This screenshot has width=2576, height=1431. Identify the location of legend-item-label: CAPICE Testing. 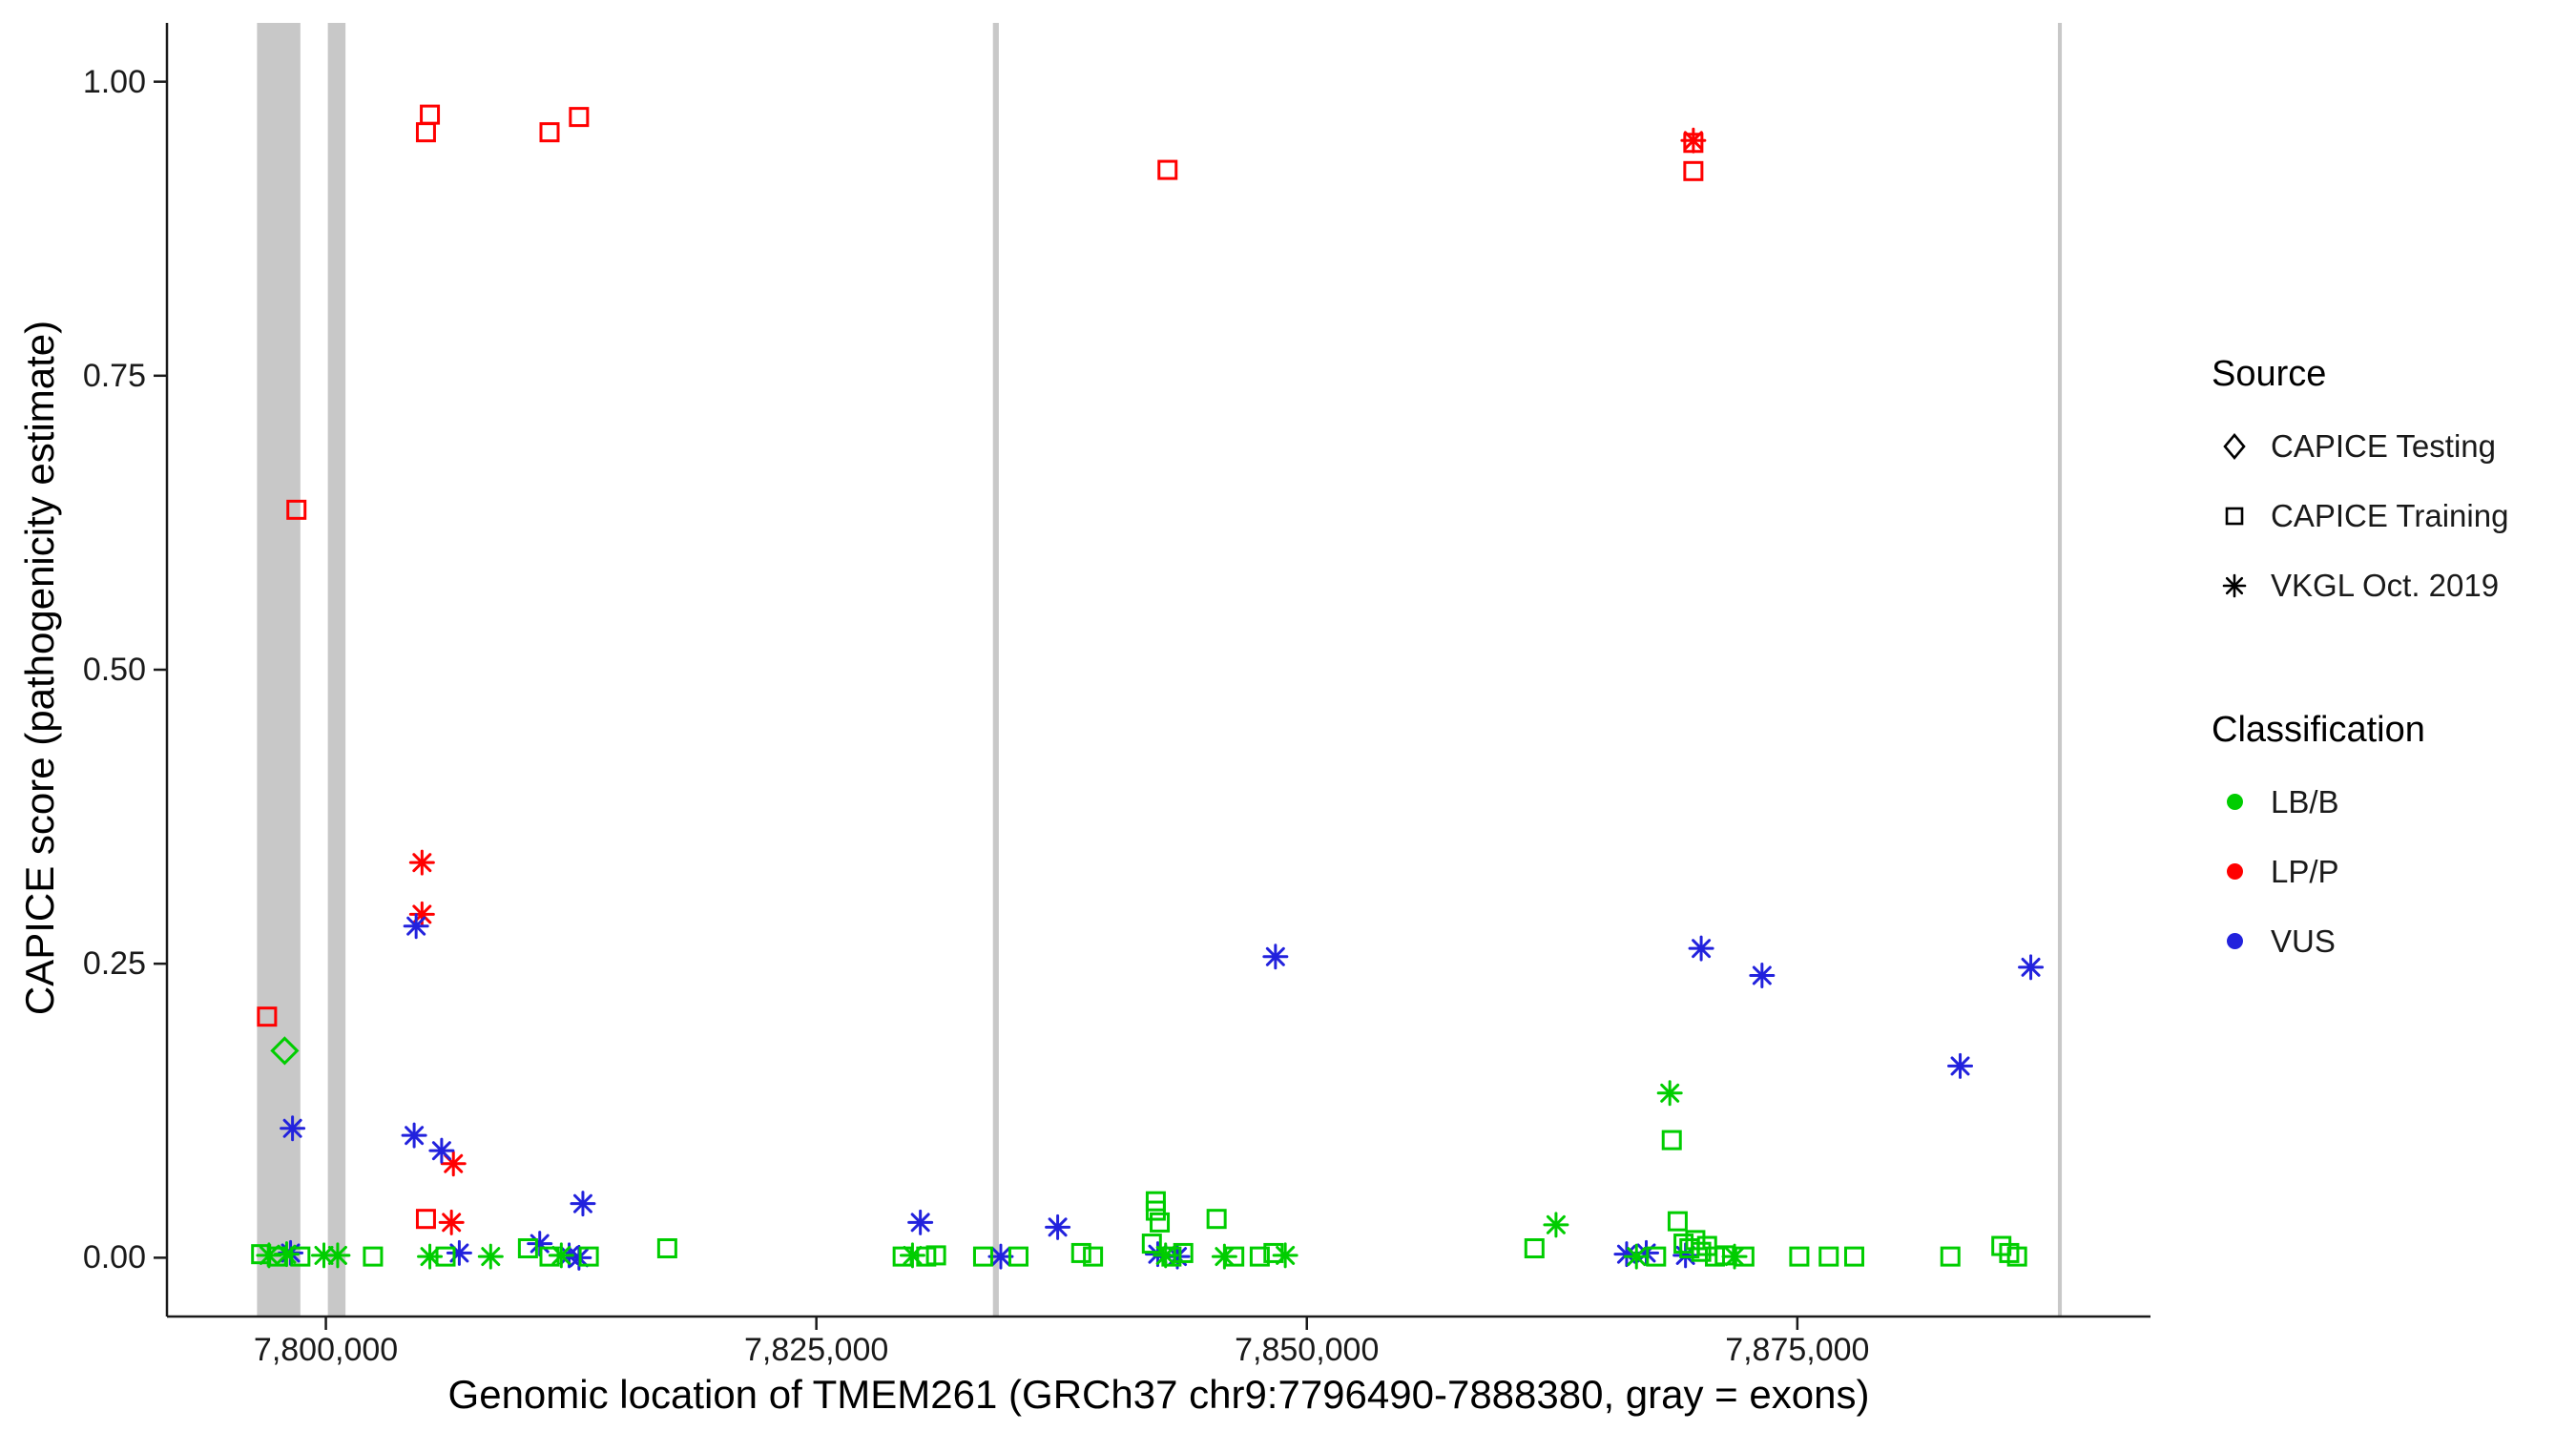
(2383, 446).